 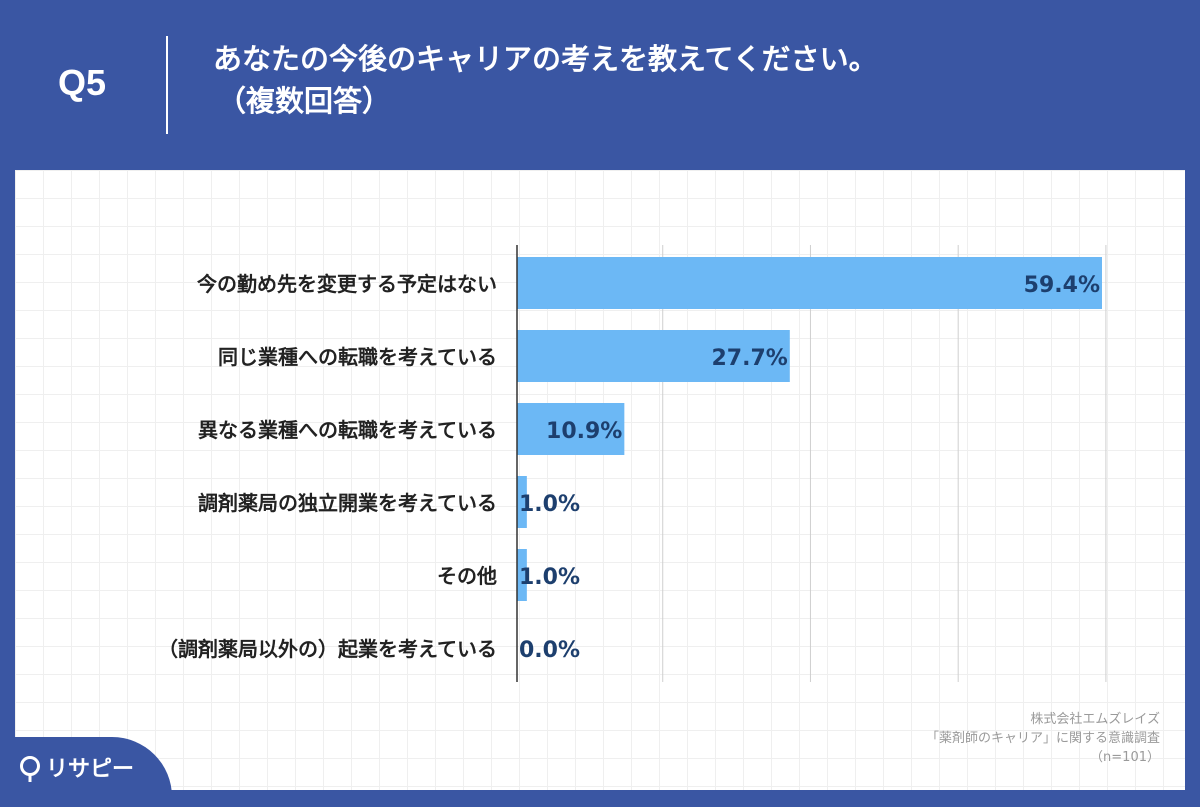 I want to click on source-survey: 「薬剤師のキャリア」に関する意識調査, so click(x=1042, y=738).